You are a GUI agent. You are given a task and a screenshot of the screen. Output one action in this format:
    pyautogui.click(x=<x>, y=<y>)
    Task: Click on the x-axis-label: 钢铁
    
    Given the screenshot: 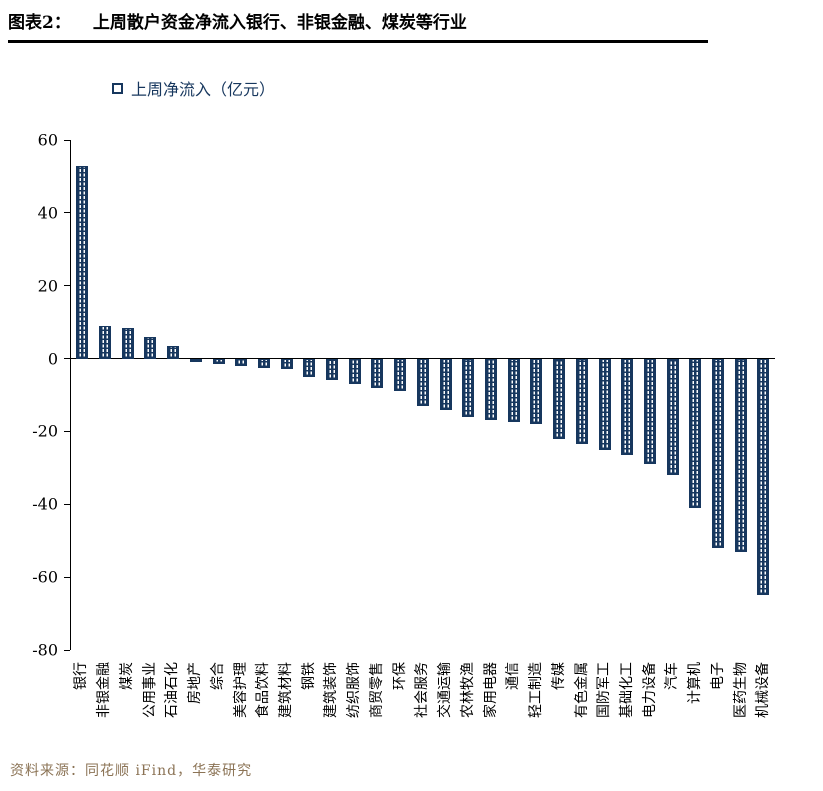 What is the action you would take?
    pyautogui.click(x=308, y=676)
    